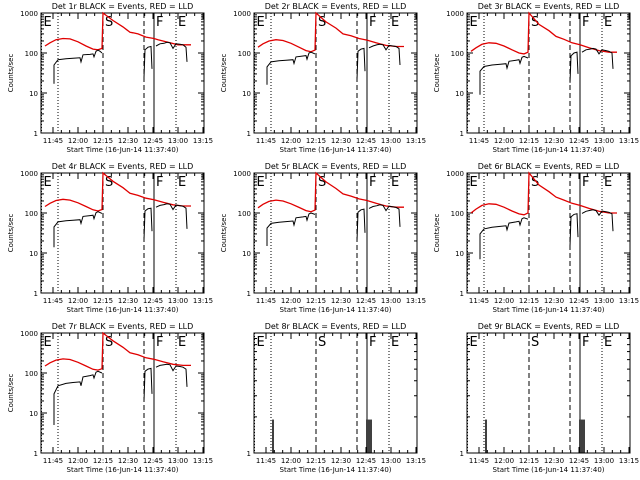 Image resolution: width=640 pixels, height=480 pixels. I want to click on chart-title: Det 1r BLACK = Events, RED = LLD, so click(123, 6).